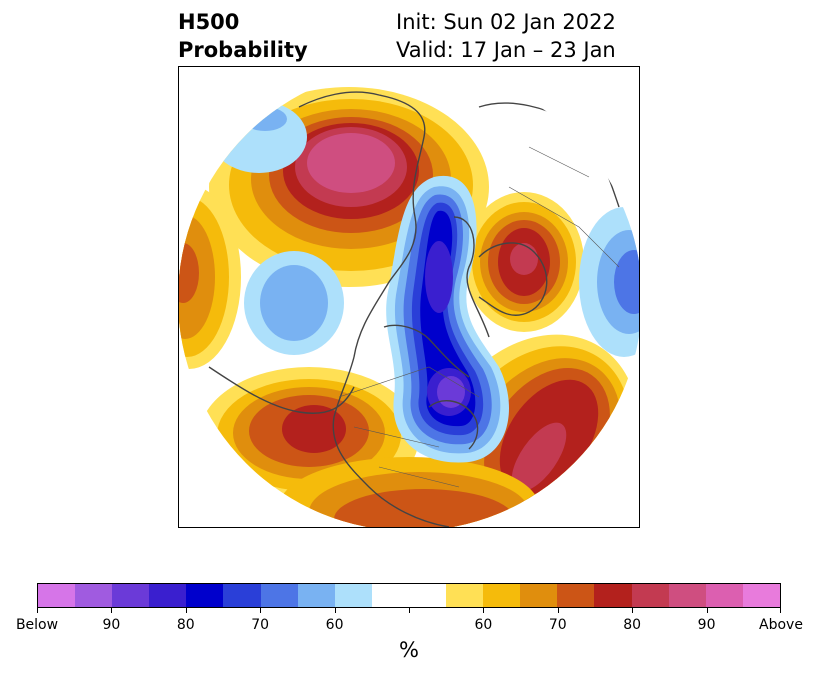  Describe the element at coordinates (506, 50) in the screenshot. I see `valid-period: Valid: 17 Jan – 23 Jan` at that location.